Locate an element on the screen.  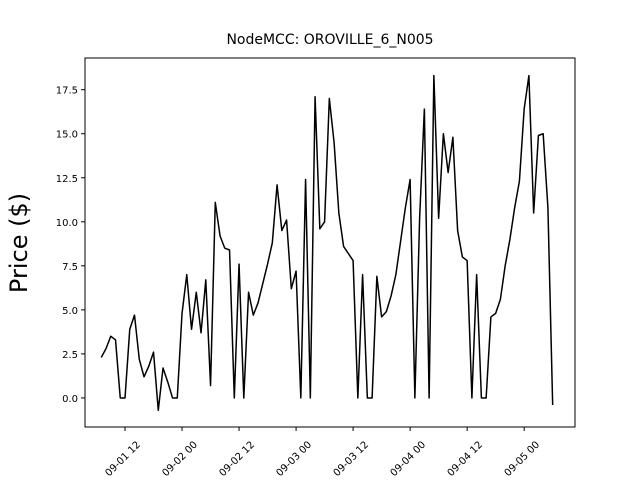
y-tick-label: 0.0 is located at coordinates (70, 399).